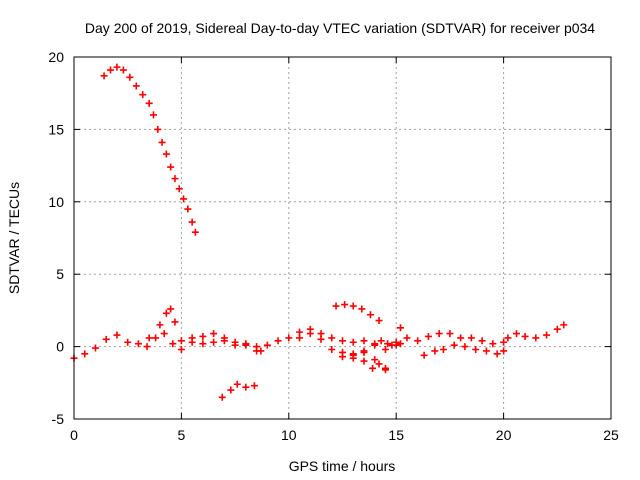 The height and width of the screenshot is (480, 640). What do you see at coordinates (58, 419) in the screenshot?
I see `y-tick-label: -5` at bounding box center [58, 419].